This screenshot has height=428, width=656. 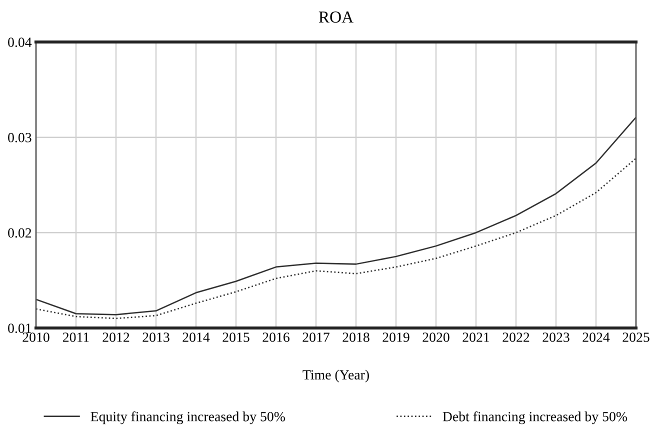 I want to click on x-tick-label: 2022, so click(x=516, y=337).